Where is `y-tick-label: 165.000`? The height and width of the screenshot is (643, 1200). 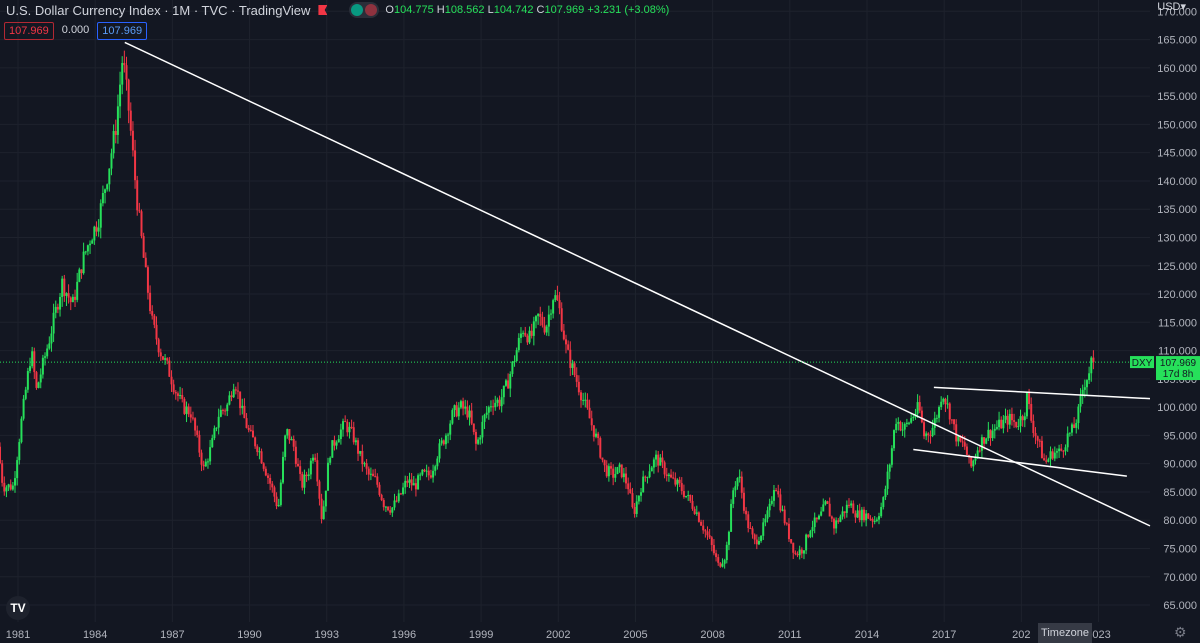 y-tick-label: 165.000 is located at coordinates (1177, 41).